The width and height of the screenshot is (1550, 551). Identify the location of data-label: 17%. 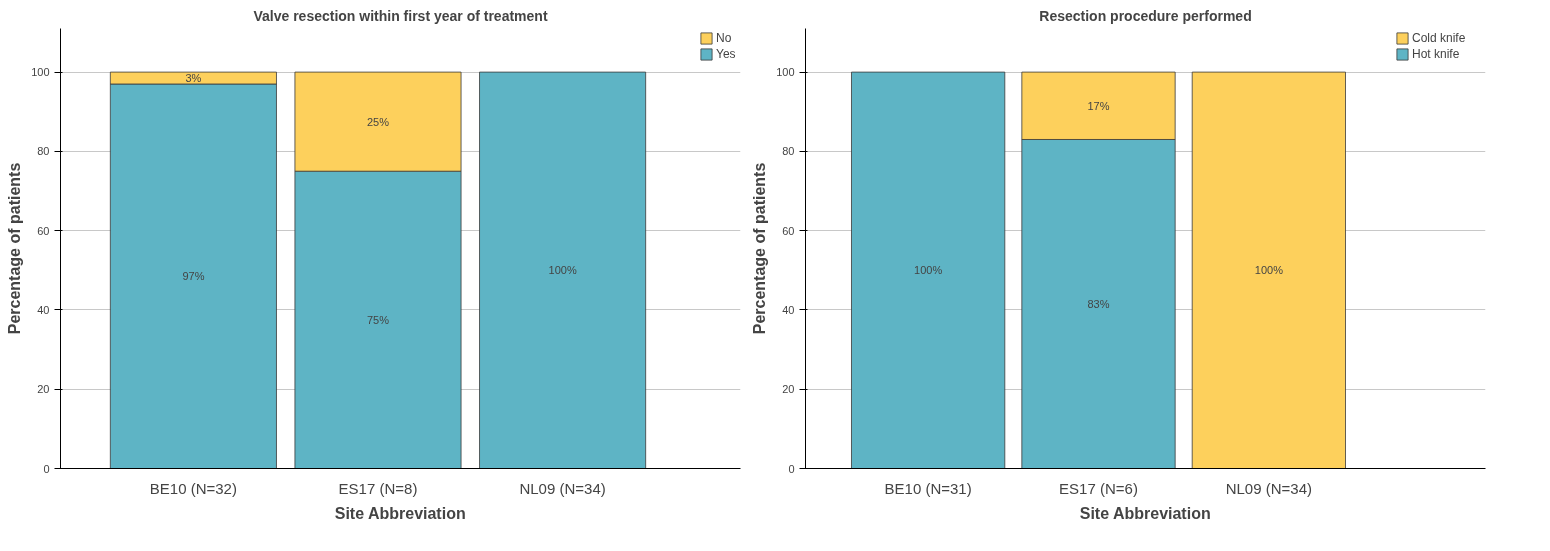
(1098, 105).